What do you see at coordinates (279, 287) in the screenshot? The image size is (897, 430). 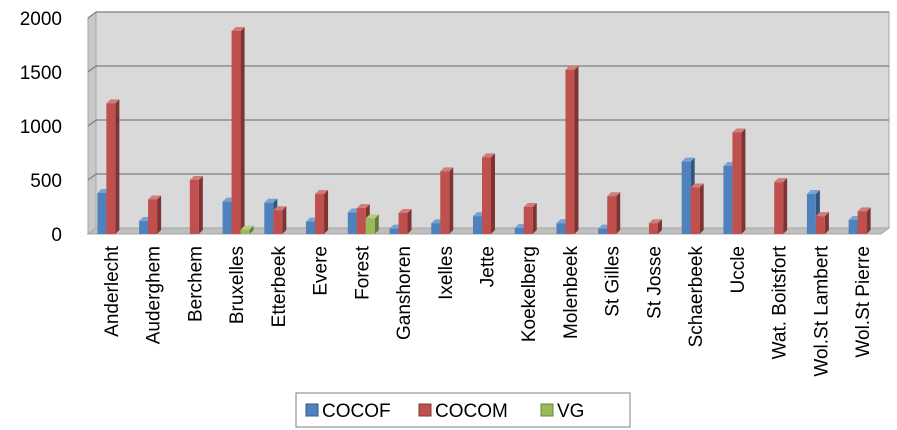 I see `x-category-label: Etterbeek` at bounding box center [279, 287].